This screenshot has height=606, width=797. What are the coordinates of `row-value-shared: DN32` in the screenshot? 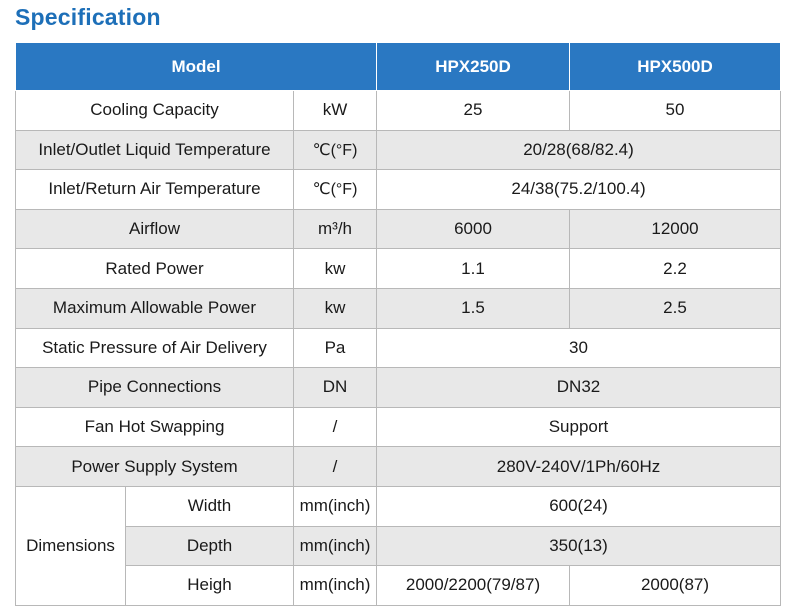 It's located at (578, 387).